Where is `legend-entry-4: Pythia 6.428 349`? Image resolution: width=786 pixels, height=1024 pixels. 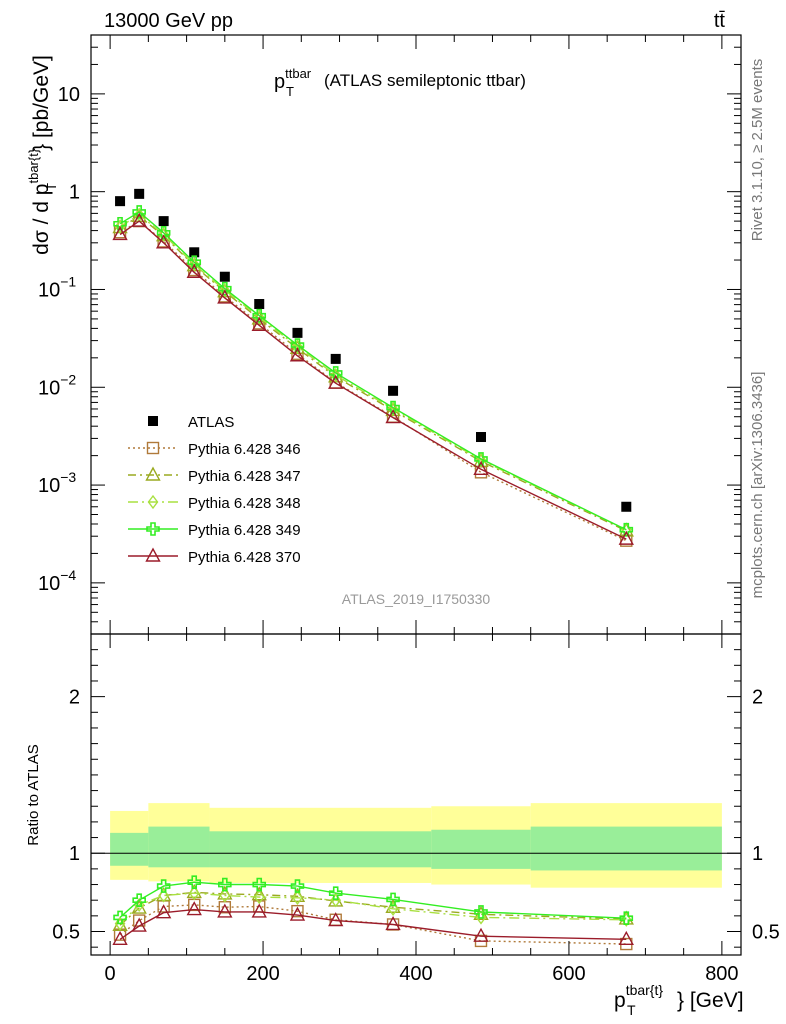
legend-entry-4: Pythia 6.428 349 is located at coordinates (214, 530).